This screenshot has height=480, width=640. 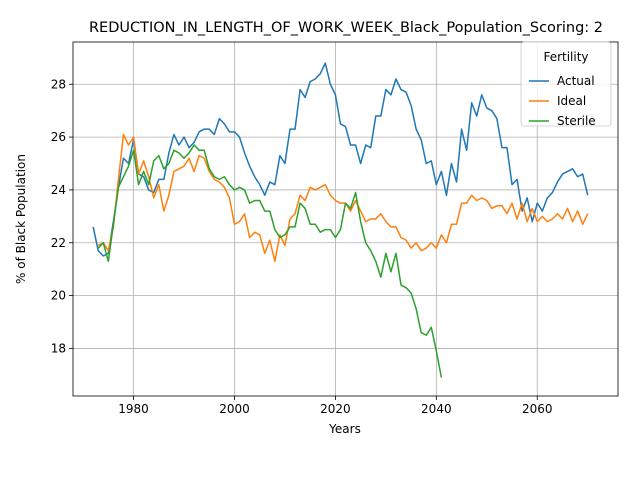 What do you see at coordinates (576, 121) in the screenshot?
I see `legend-label-sterile: Sterile` at bounding box center [576, 121].